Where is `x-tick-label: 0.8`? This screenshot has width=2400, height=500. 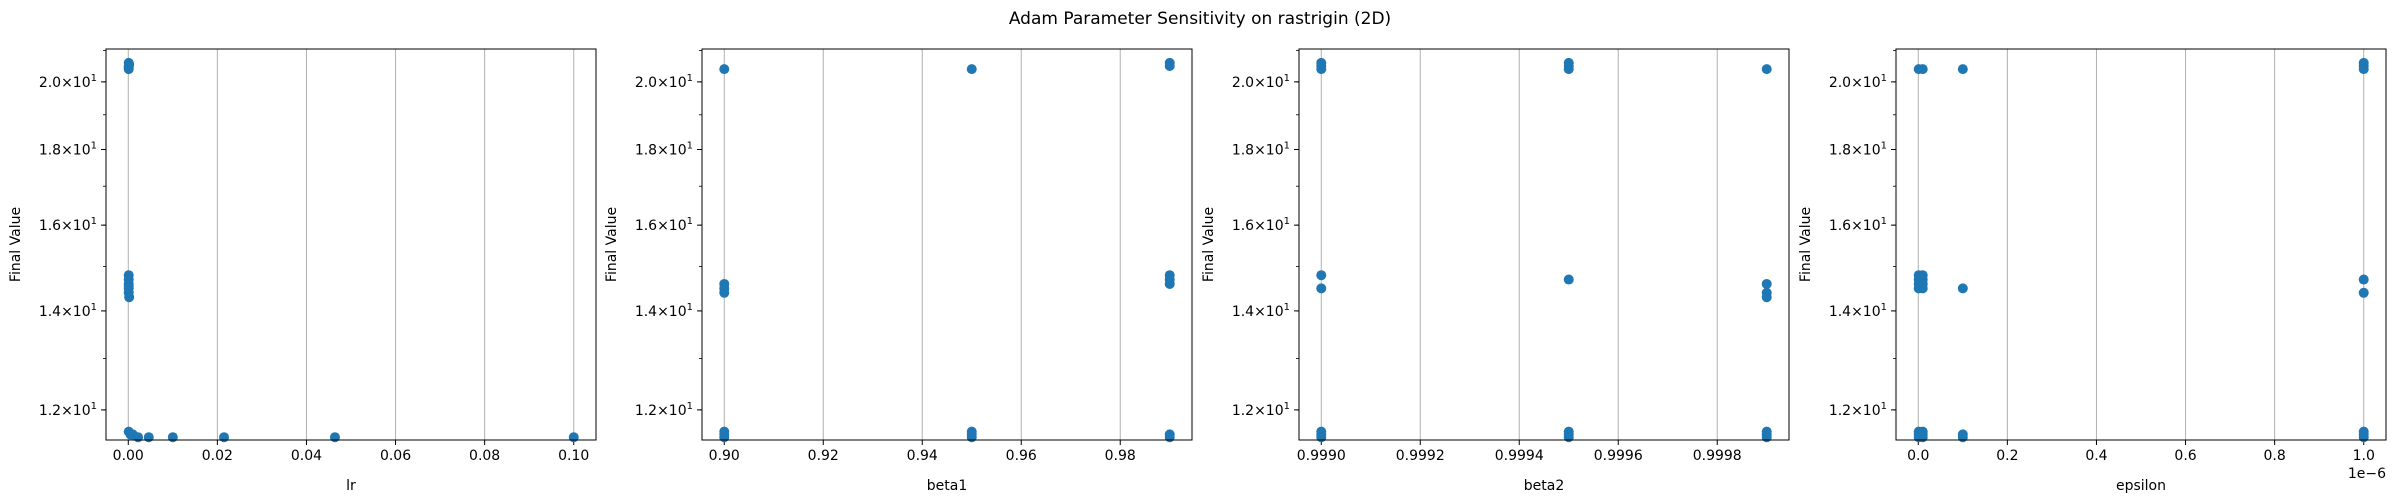
x-tick-label: 0.8 is located at coordinates (2275, 456).